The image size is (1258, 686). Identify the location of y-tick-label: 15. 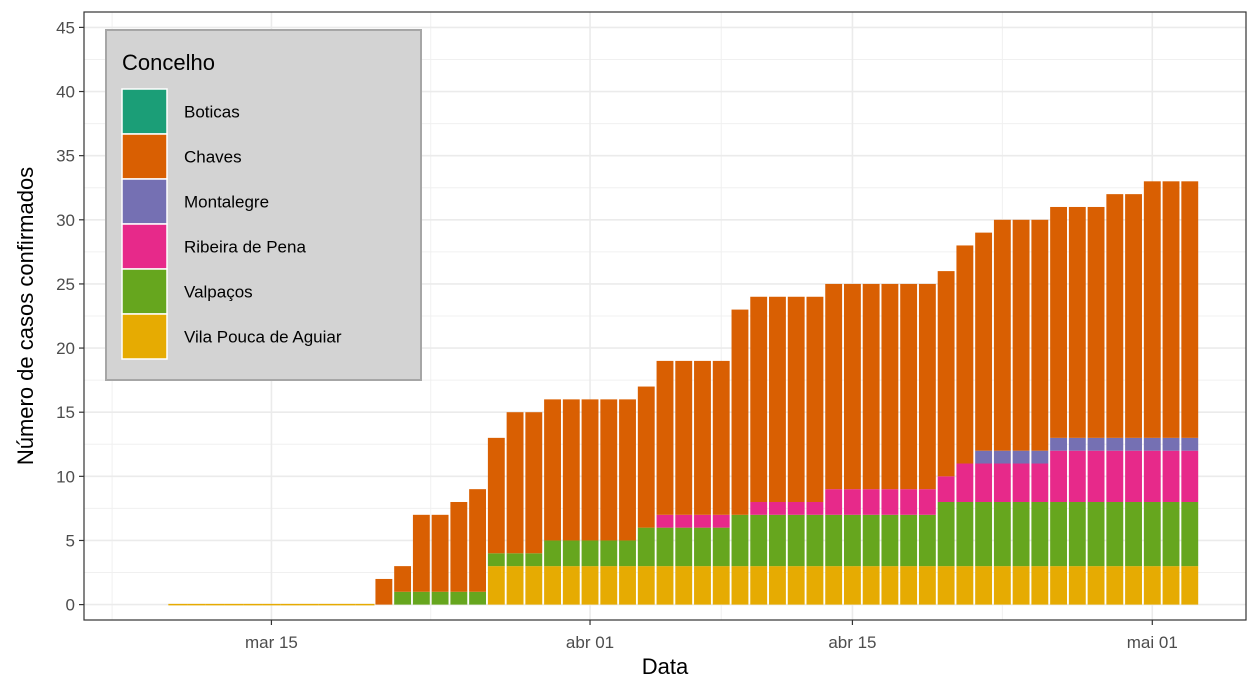
(65, 412).